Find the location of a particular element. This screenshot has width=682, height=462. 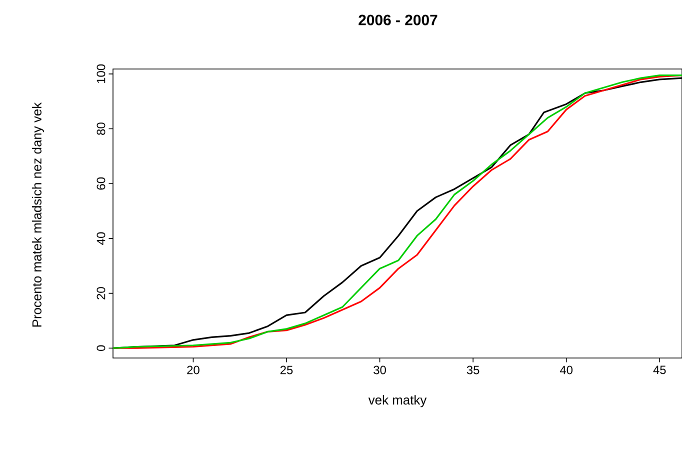

x-axis-title: vek matky is located at coordinates (397, 401).